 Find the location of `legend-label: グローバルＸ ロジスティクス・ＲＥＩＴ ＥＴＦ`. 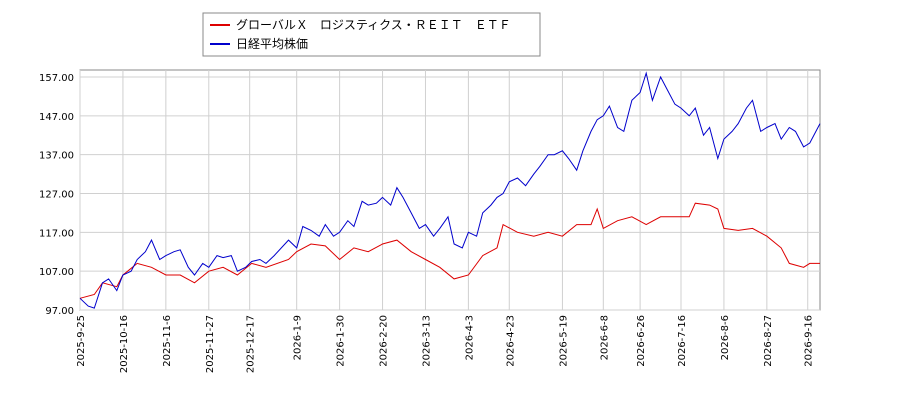

legend-label: グローバルＸ ロジスティクス・ＲＥＩＴ ＥＴＦ is located at coordinates (373, 25).